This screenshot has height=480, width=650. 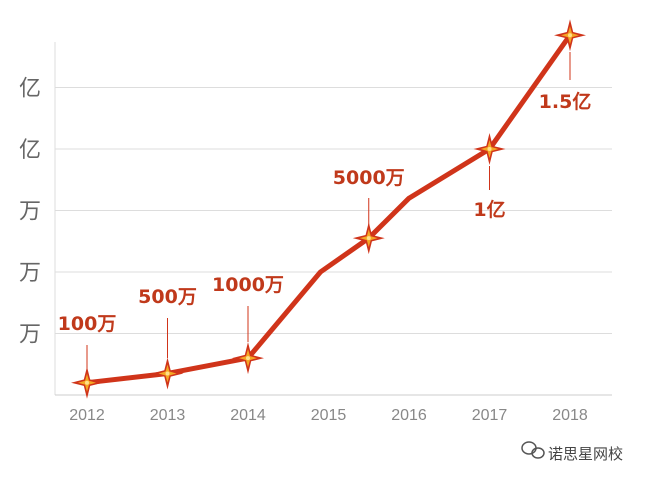 What do you see at coordinates (409, 415) in the screenshot?
I see `x-tick-label: 2016` at bounding box center [409, 415].